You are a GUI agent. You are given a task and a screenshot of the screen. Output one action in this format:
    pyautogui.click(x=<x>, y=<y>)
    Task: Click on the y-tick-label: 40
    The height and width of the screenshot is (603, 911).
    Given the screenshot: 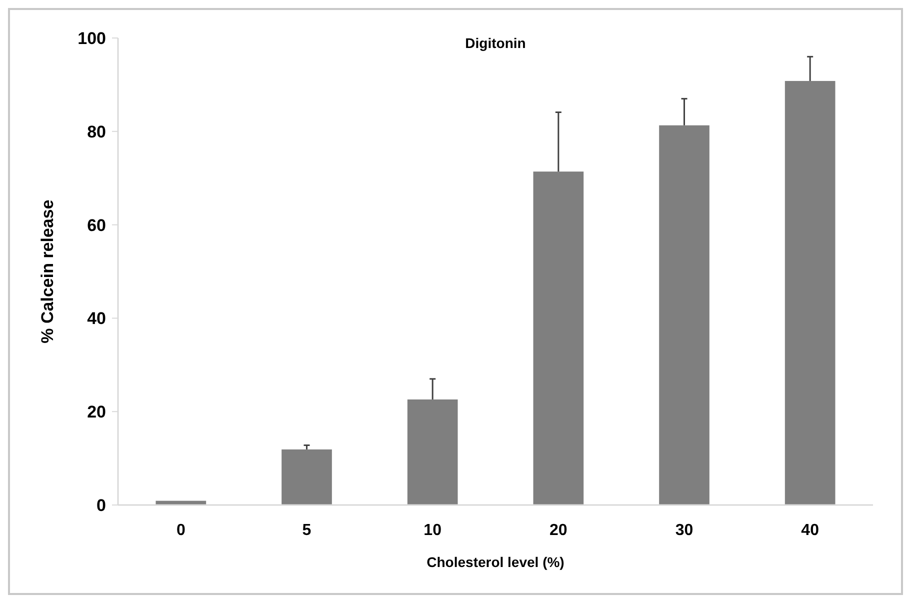 What is the action you would take?
    pyautogui.click(x=96, y=318)
    